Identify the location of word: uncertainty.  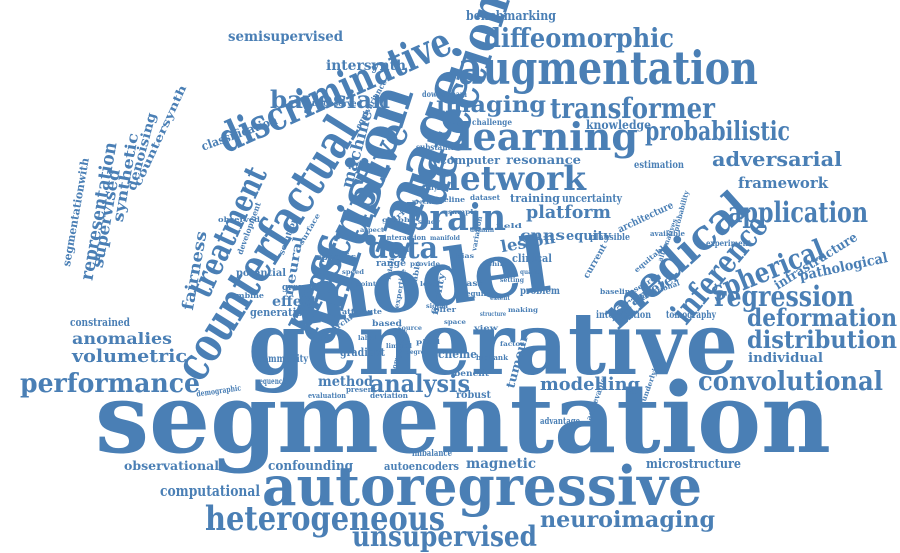
(592, 198).